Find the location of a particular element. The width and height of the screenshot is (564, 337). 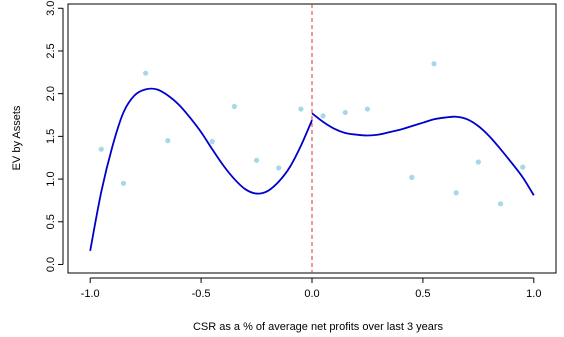

x-tick-label: 0.5 is located at coordinates (422, 294).